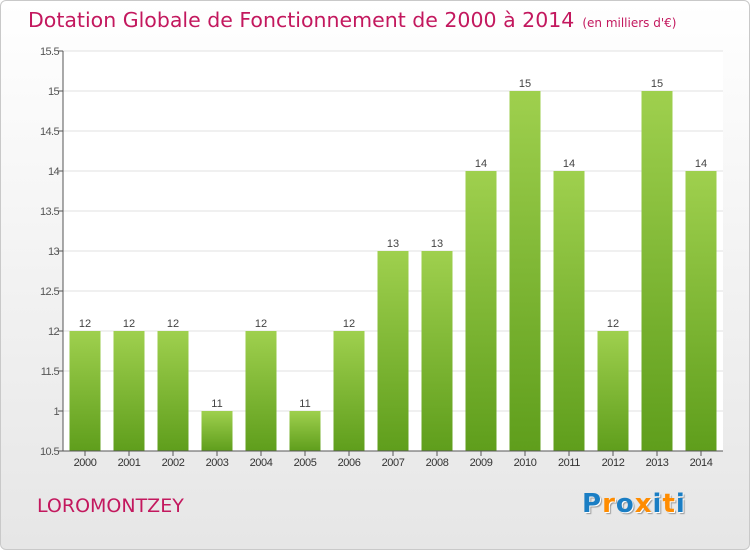  I want to click on x-tick-label-2005: 2005, so click(305, 463).